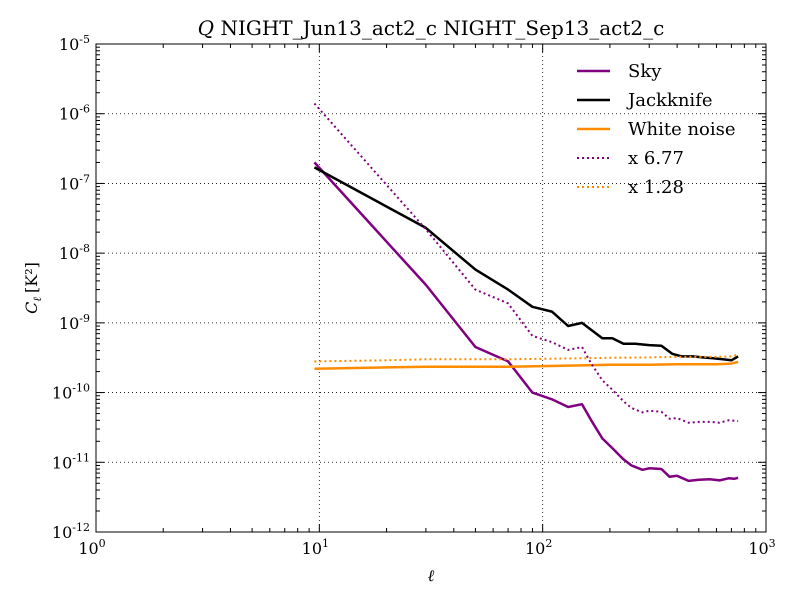  What do you see at coordinates (84, 109) in the screenshot?
I see `y-tick-label-exponent: -6` at bounding box center [84, 109].